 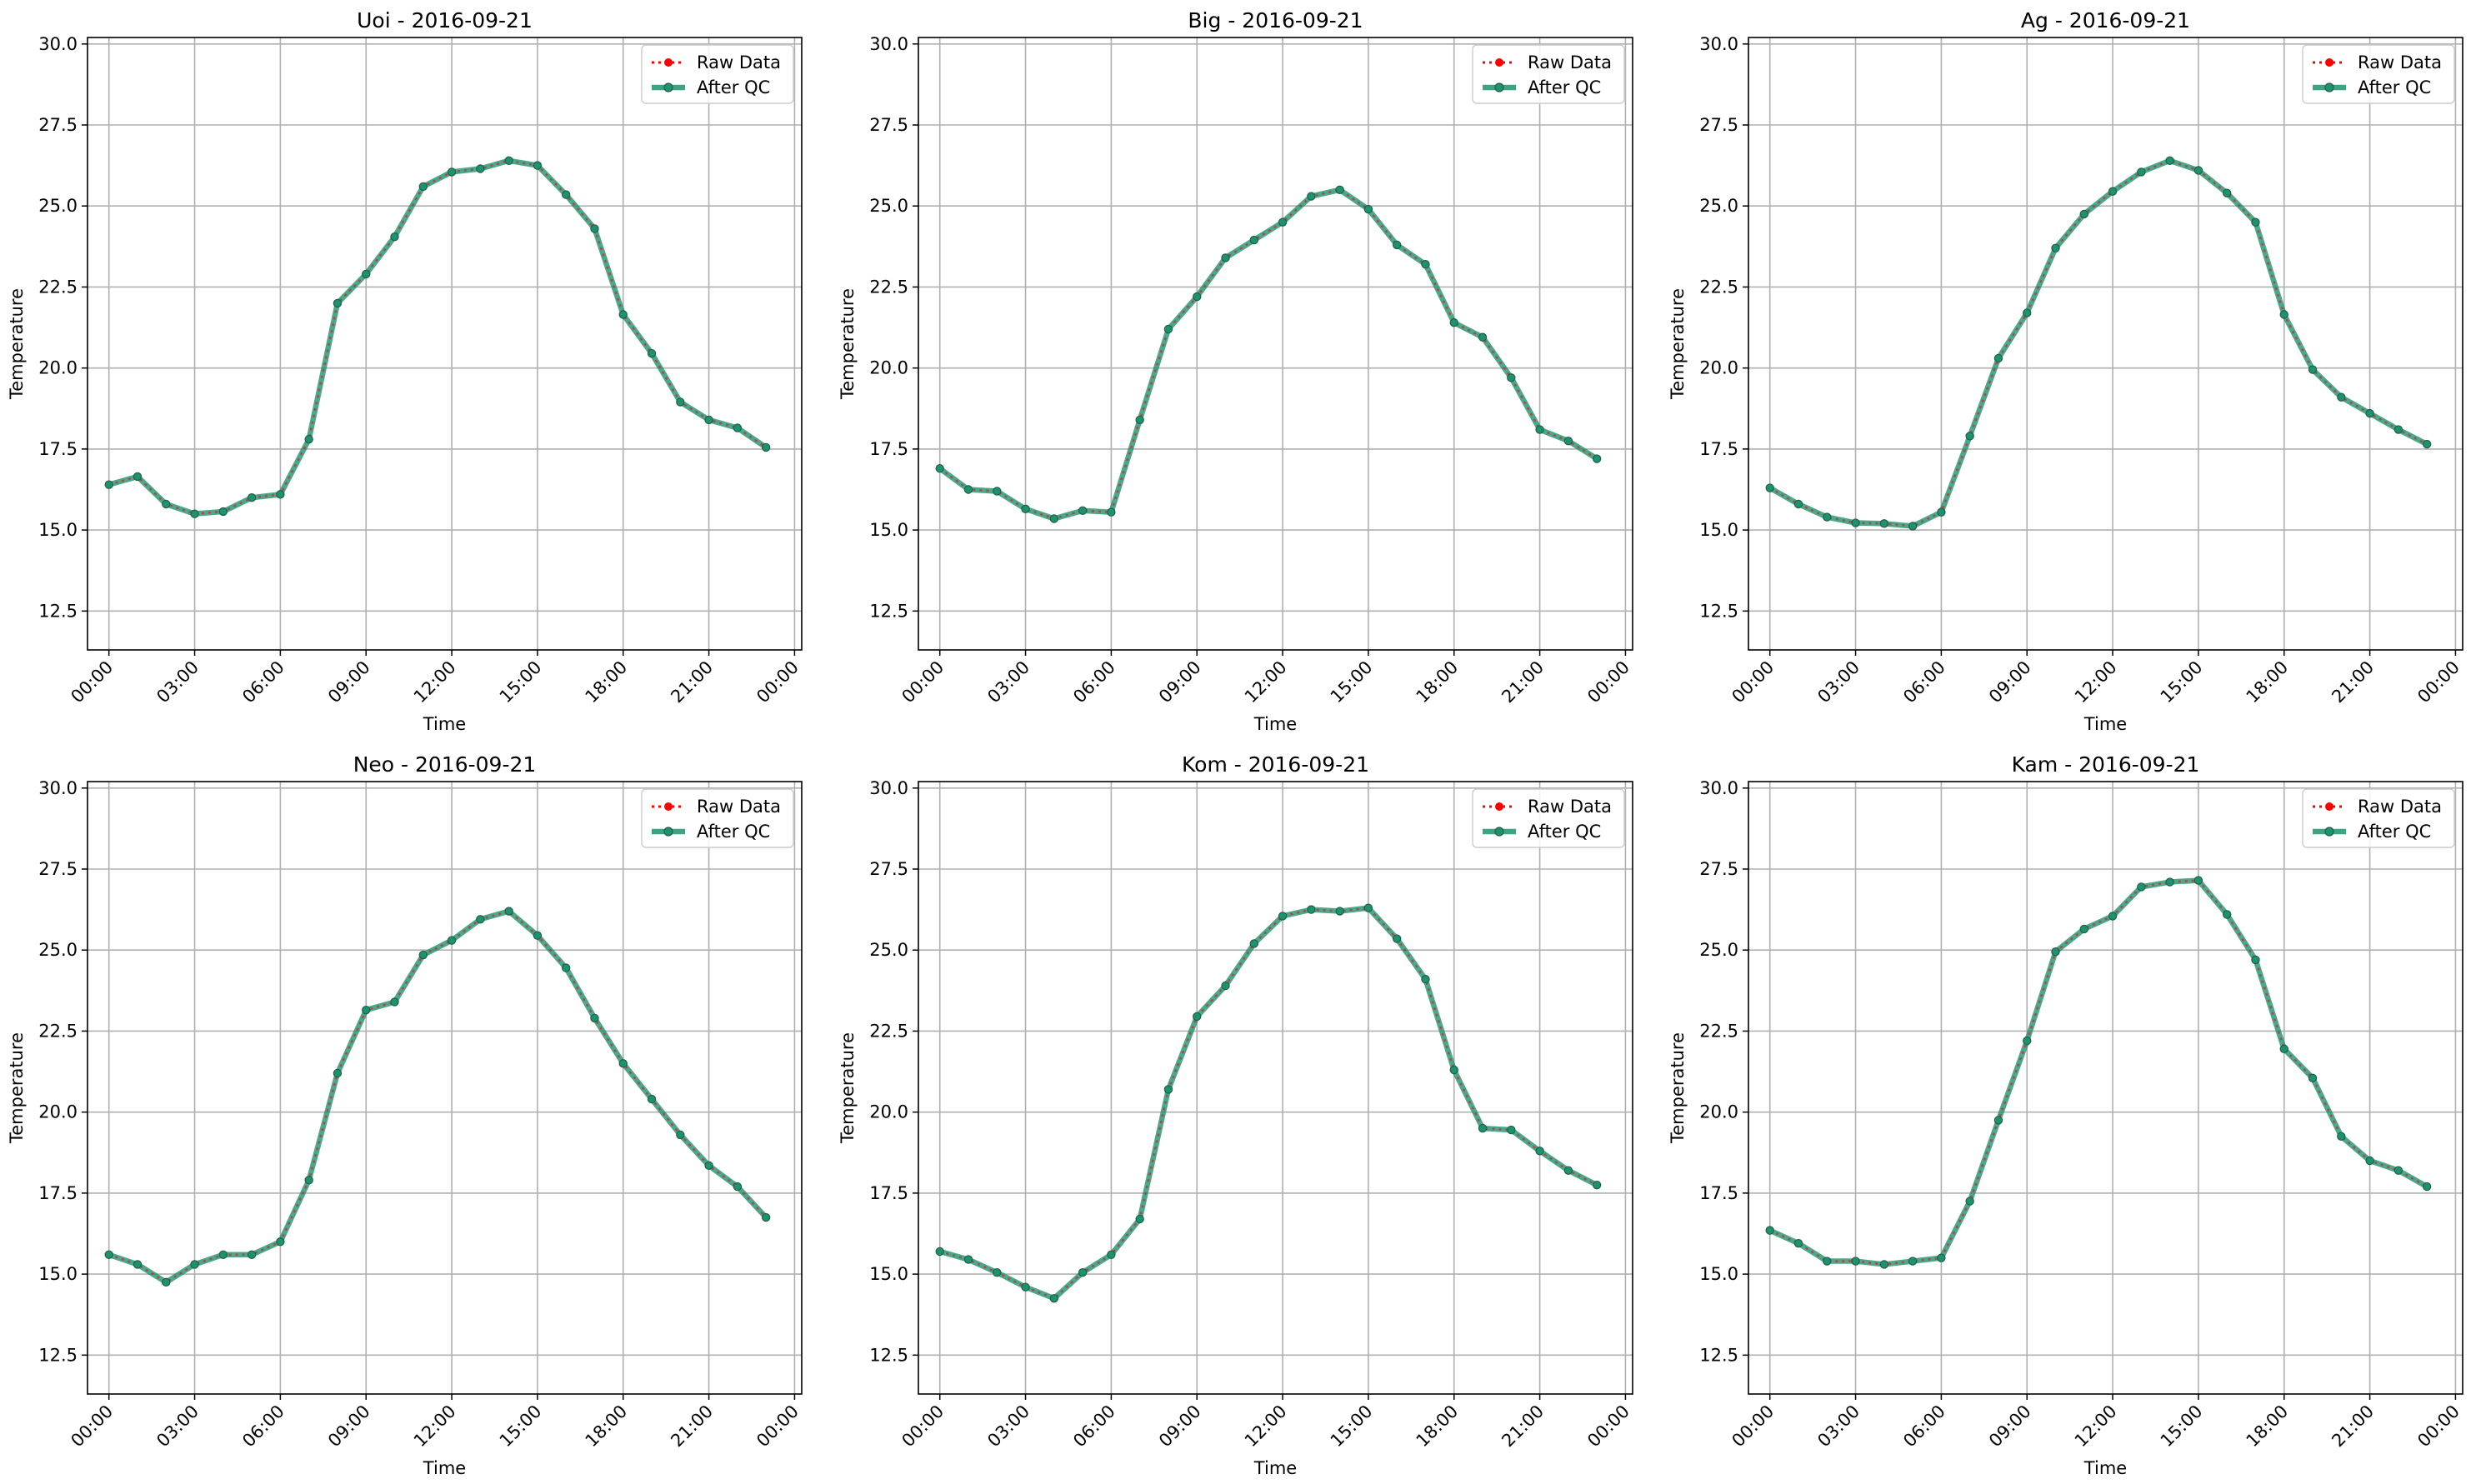 I want to click on y-tick-label: 30.0, so click(x=58, y=788).